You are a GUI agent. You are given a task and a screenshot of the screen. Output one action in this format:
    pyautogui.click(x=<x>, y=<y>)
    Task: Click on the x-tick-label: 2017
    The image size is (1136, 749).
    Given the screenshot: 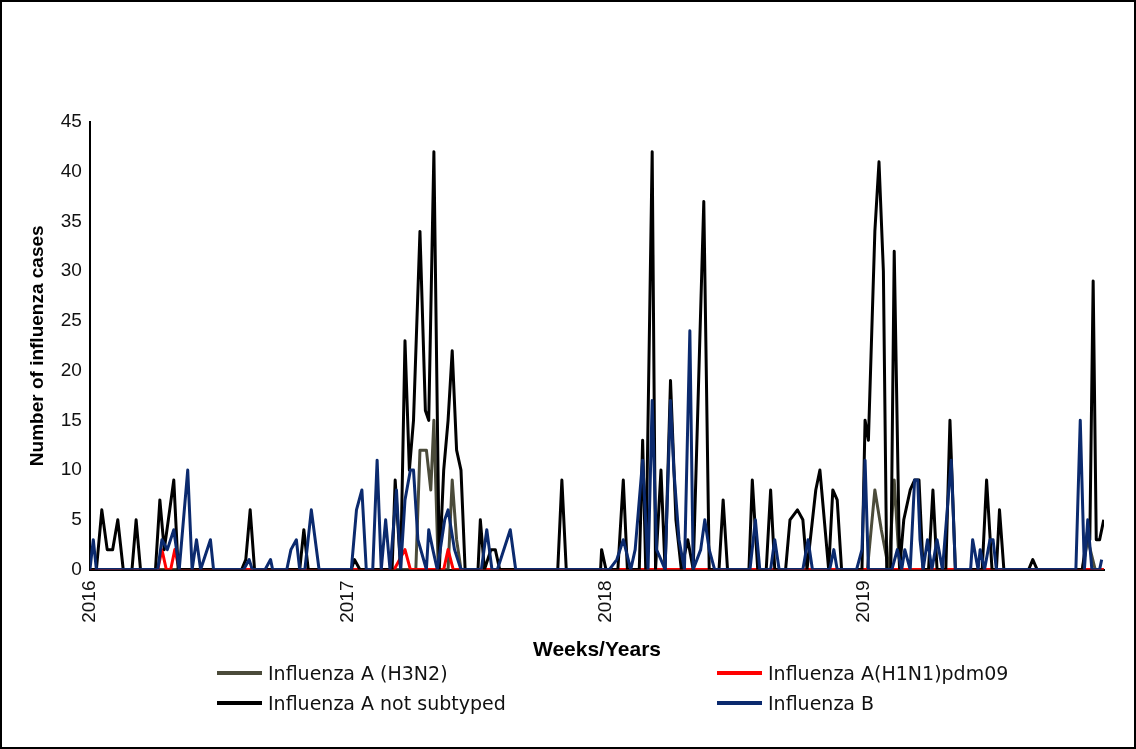 What is the action you would take?
    pyautogui.click(x=347, y=601)
    